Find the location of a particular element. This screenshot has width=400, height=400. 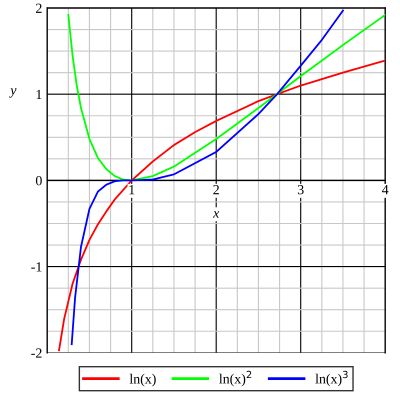

y-tick-label: 0 is located at coordinates (39, 181).